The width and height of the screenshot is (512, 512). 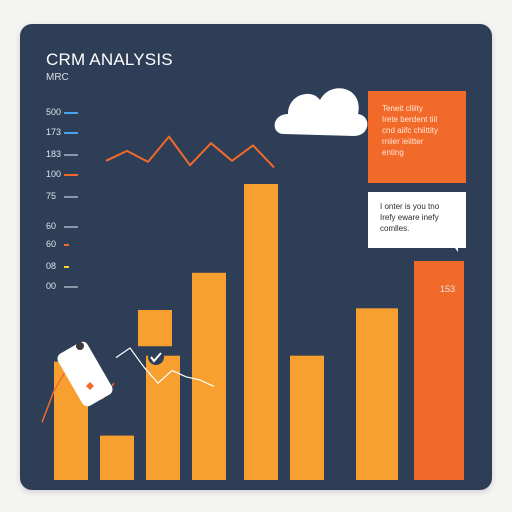 What do you see at coordinates (53, 132) in the screenshot?
I see `y-tick-label: 173` at bounding box center [53, 132].